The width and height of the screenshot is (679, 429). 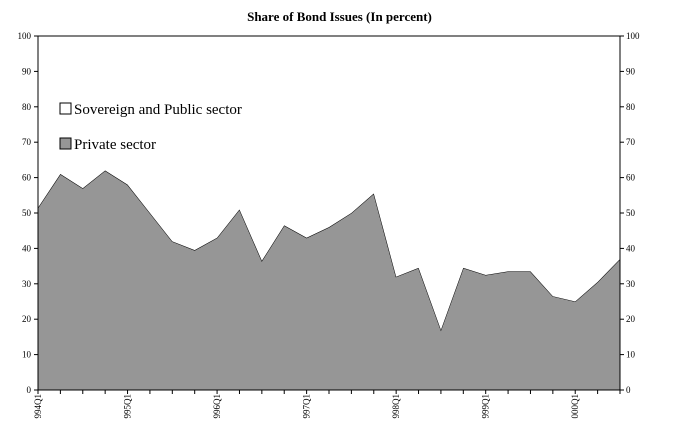 I want to click on y-tick-label-left: 40, so click(x=27, y=248).